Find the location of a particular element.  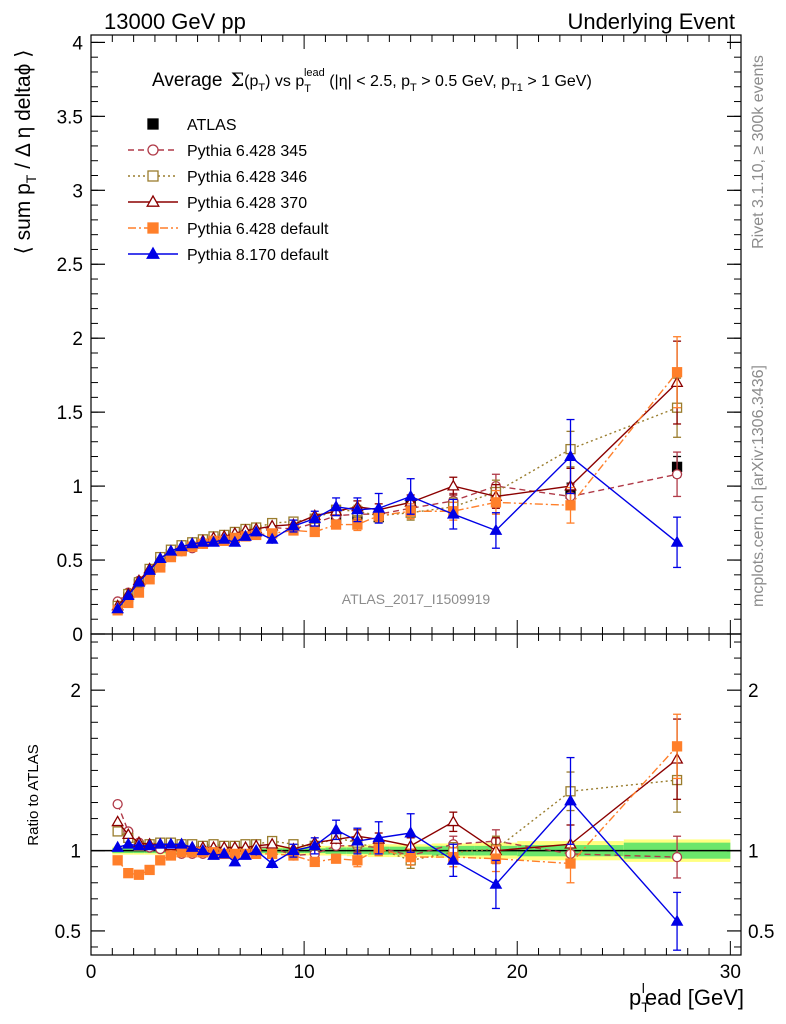

y-tick-label: 2 is located at coordinates (77, 339).